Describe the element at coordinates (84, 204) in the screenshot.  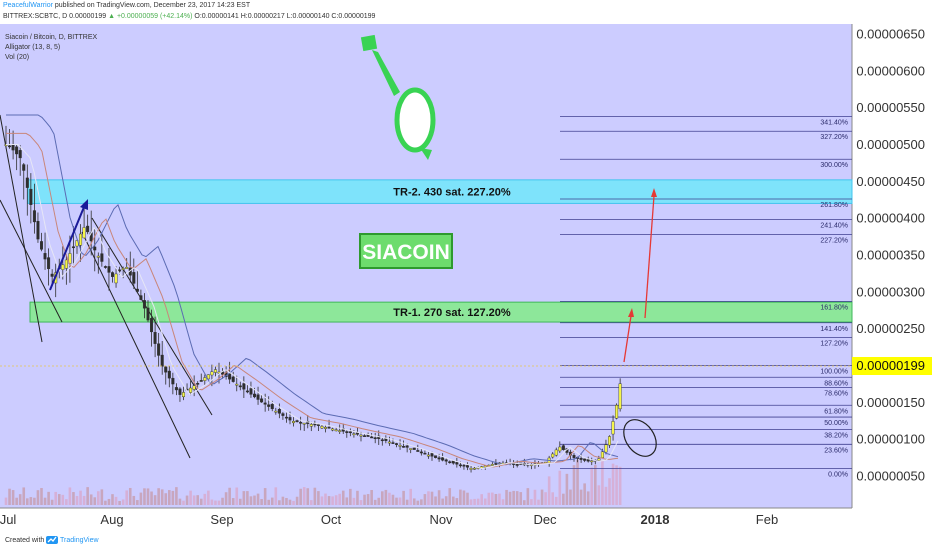
I see `breakout-arrow-head` at that location.